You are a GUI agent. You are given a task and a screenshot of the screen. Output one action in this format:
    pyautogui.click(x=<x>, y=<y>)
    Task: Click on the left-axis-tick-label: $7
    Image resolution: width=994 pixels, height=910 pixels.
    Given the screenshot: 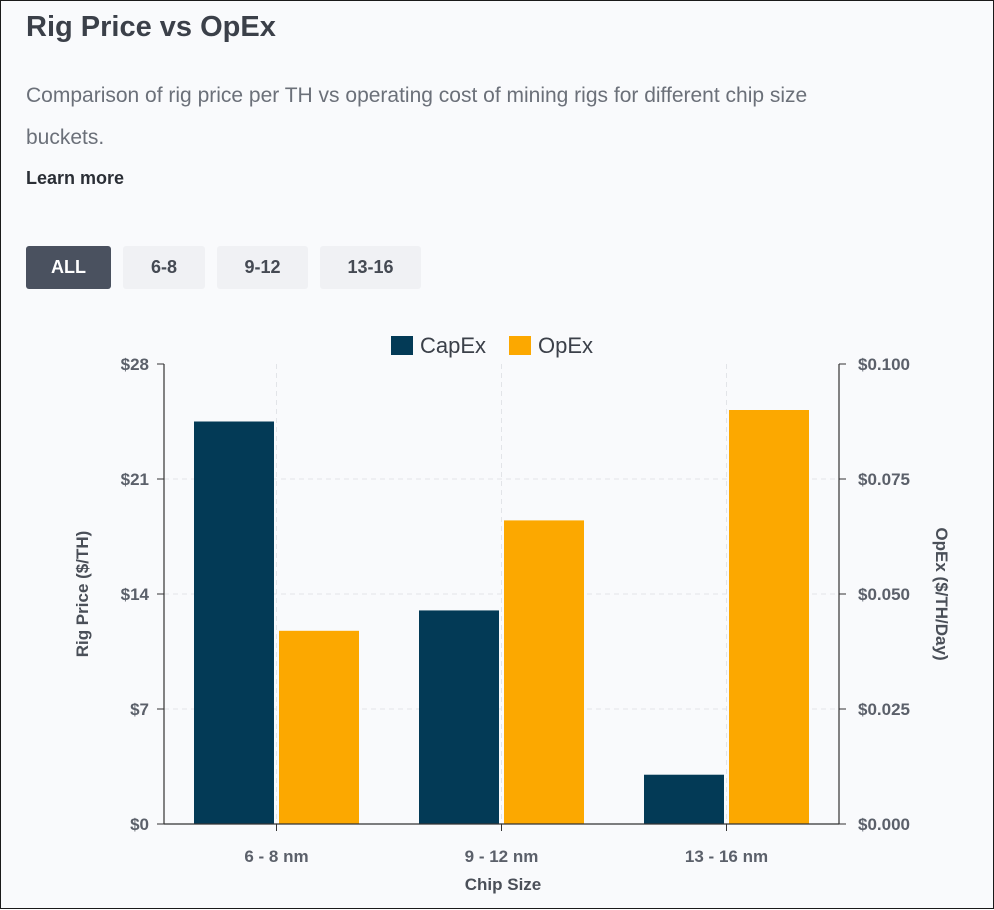 What is the action you would take?
    pyautogui.click(x=139, y=709)
    